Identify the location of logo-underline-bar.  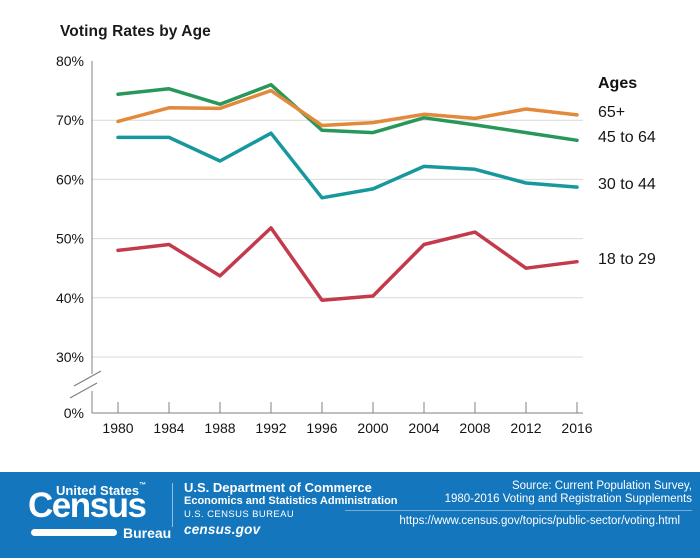
(74, 533).